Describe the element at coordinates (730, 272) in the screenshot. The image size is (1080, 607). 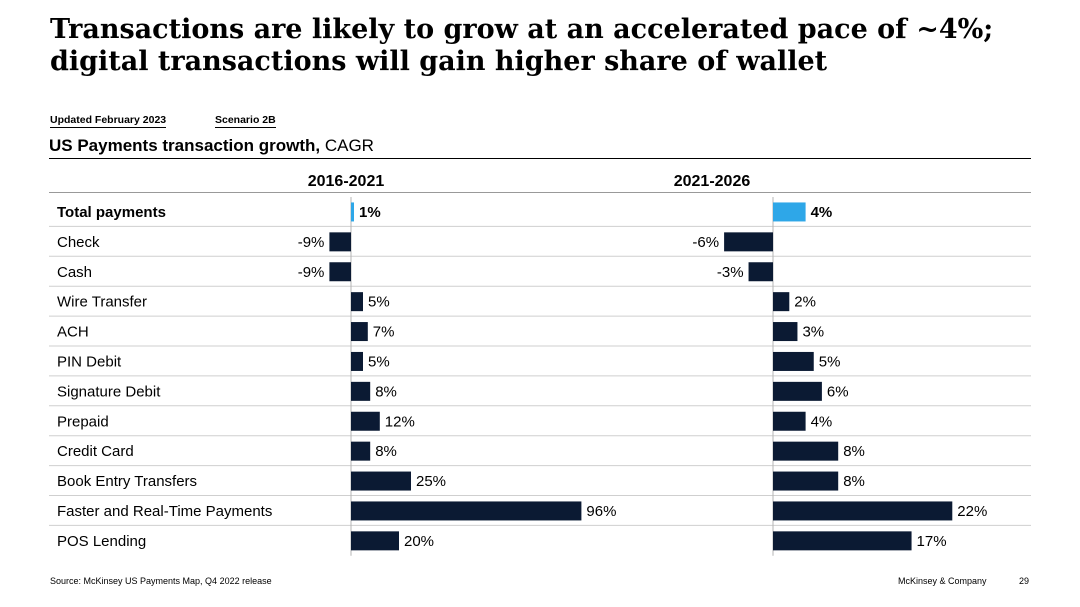
I see `data-label: -3%` at that location.